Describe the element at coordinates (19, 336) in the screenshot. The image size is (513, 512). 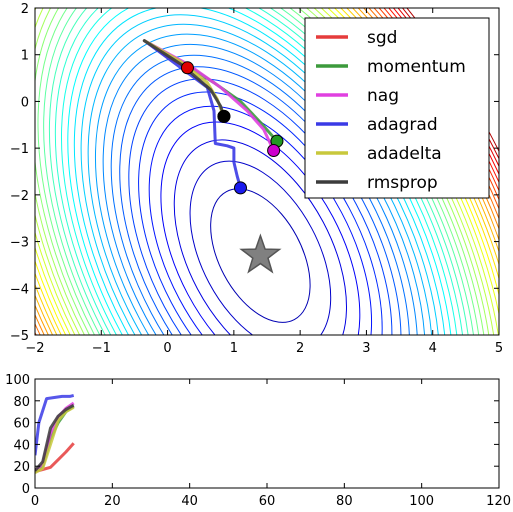
I see `y-tick-label: −5` at that location.